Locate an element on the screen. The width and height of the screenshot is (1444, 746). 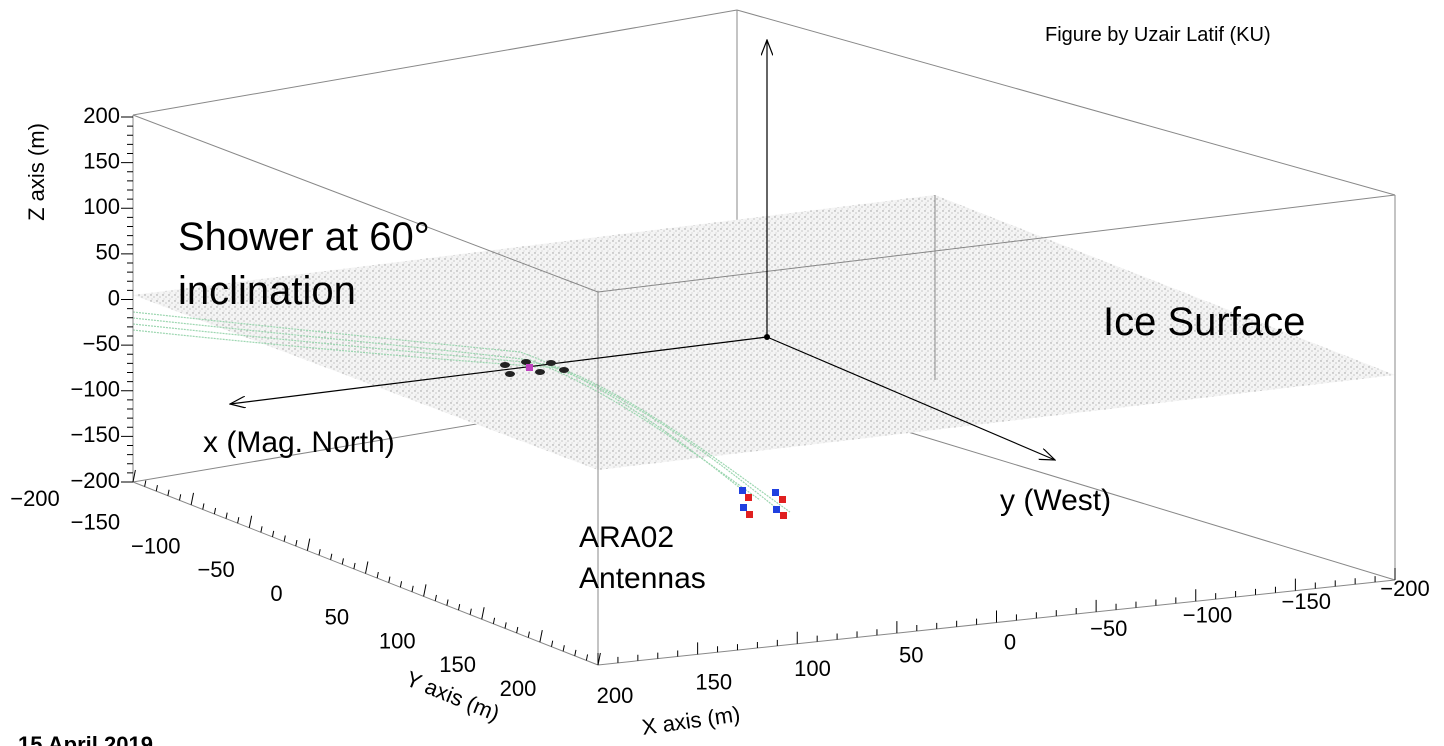
x-tick-label: 100 is located at coordinates (812, 668).